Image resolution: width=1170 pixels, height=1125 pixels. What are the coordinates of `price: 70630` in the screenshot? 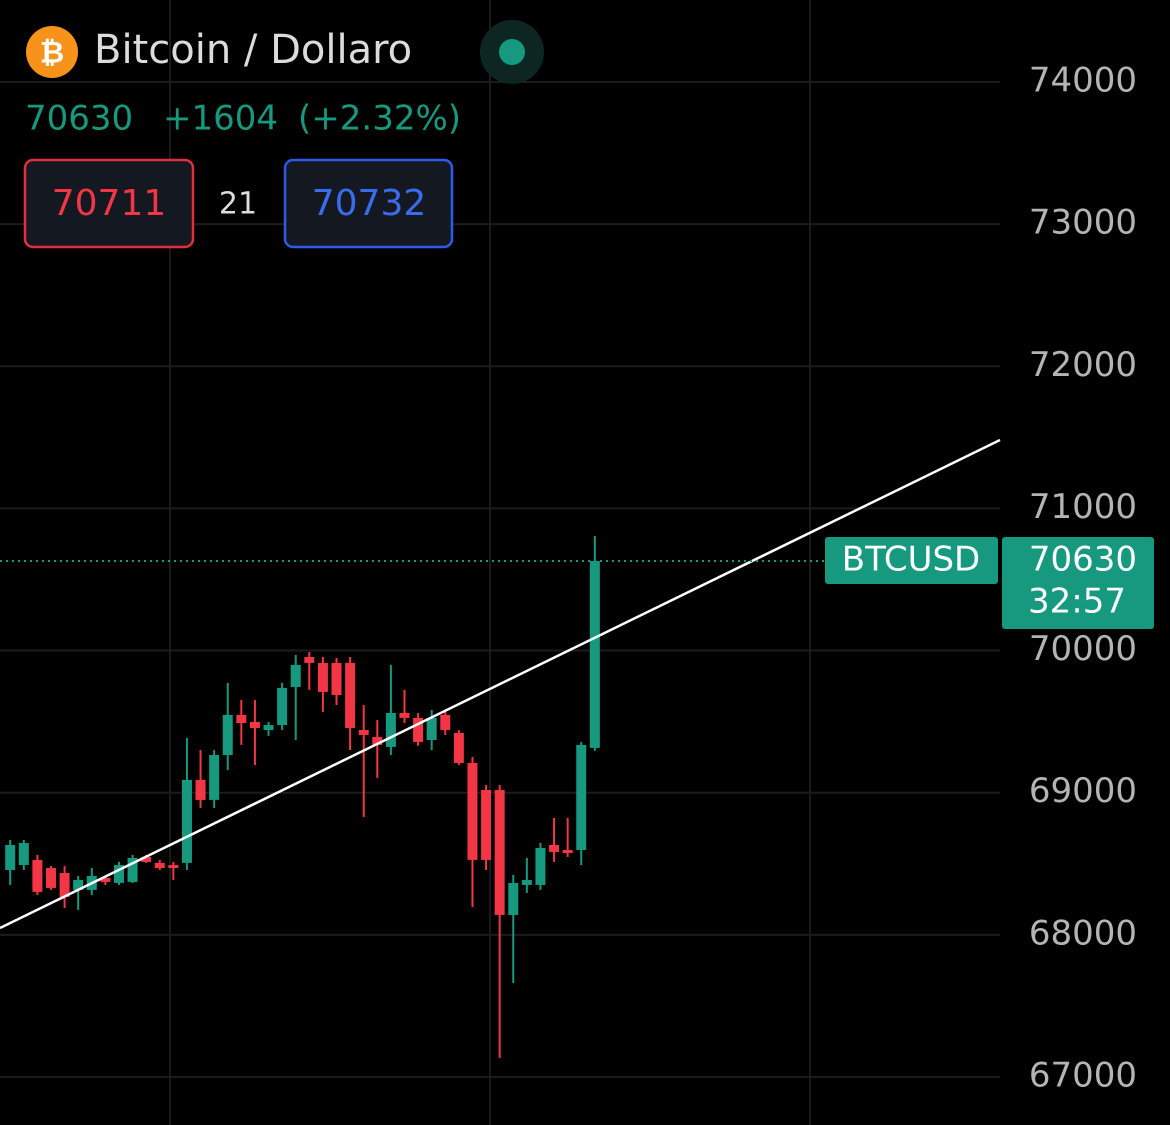 It's located at (79, 119).